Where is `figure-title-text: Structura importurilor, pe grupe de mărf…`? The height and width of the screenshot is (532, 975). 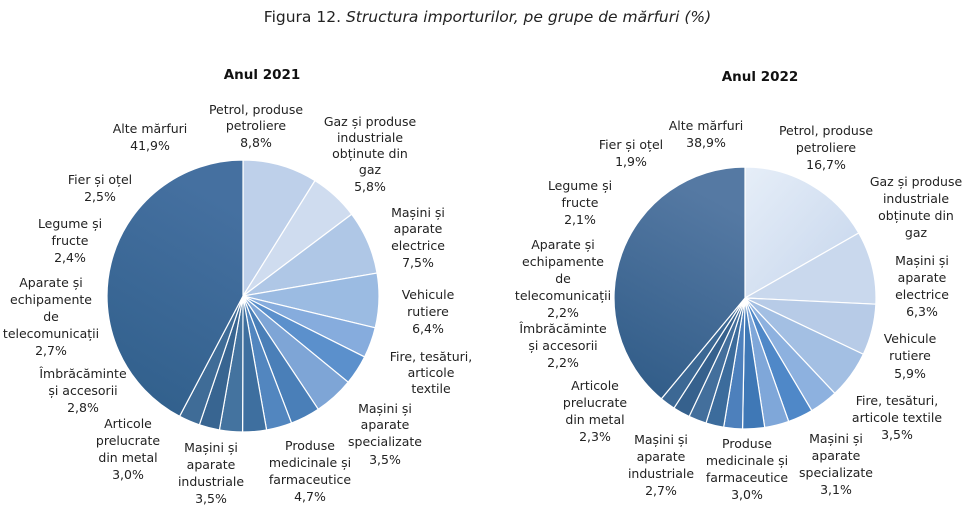 figure-title-text: Structura importurilor, pe grupe de mărf… is located at coordinates (528, 17).